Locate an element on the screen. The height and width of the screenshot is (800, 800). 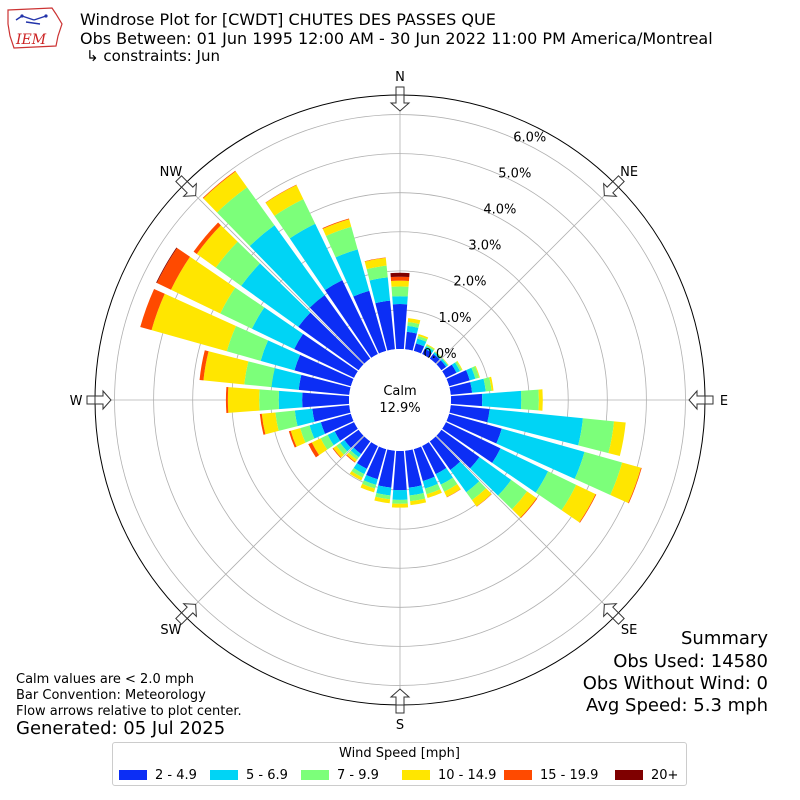
legend-item-0: 2 - 4.9 is located at coordinates (158, 775).